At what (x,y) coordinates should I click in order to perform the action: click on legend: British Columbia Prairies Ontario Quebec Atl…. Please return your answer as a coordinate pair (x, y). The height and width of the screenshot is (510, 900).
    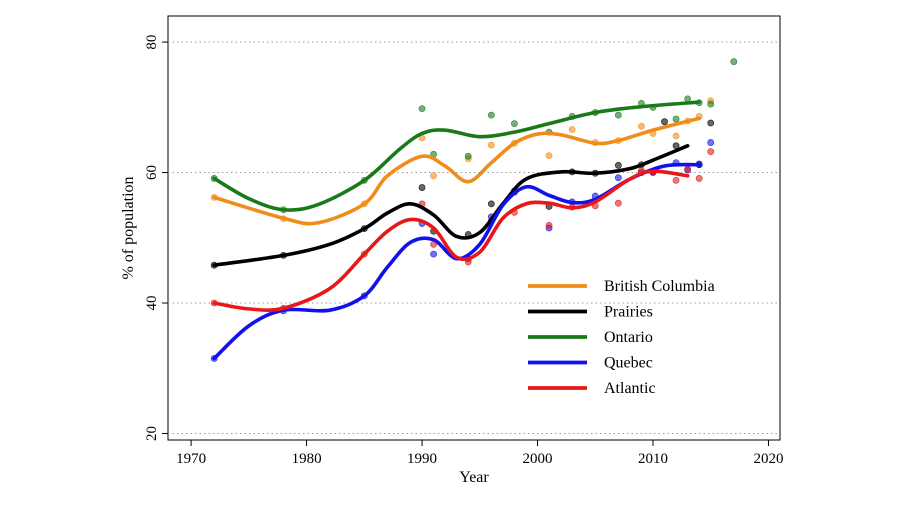
    Looking at the image, I should click on (621, 337).